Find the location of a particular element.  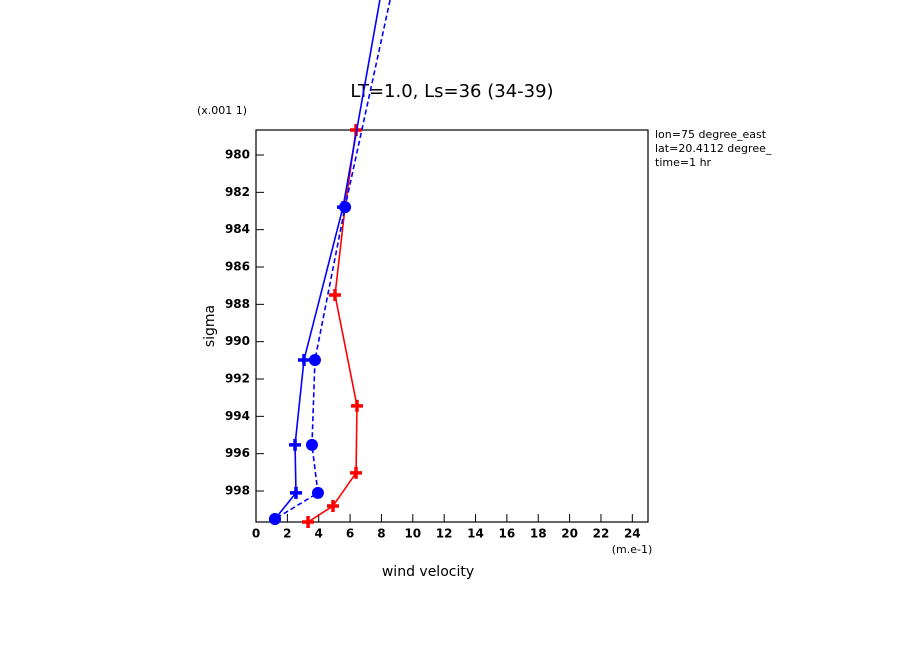

x-tick-label: 18 is located at coordinates (538, 534).